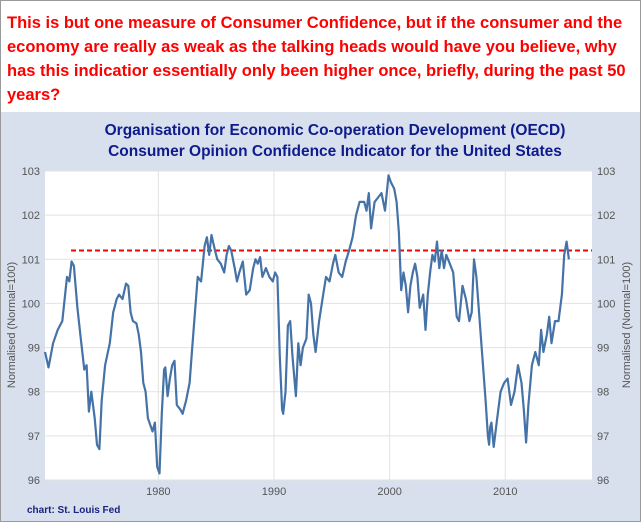 The width and height of the screenshot is (641, 522). I want to click on y-tick-label-left: 99, so click(34, 349).